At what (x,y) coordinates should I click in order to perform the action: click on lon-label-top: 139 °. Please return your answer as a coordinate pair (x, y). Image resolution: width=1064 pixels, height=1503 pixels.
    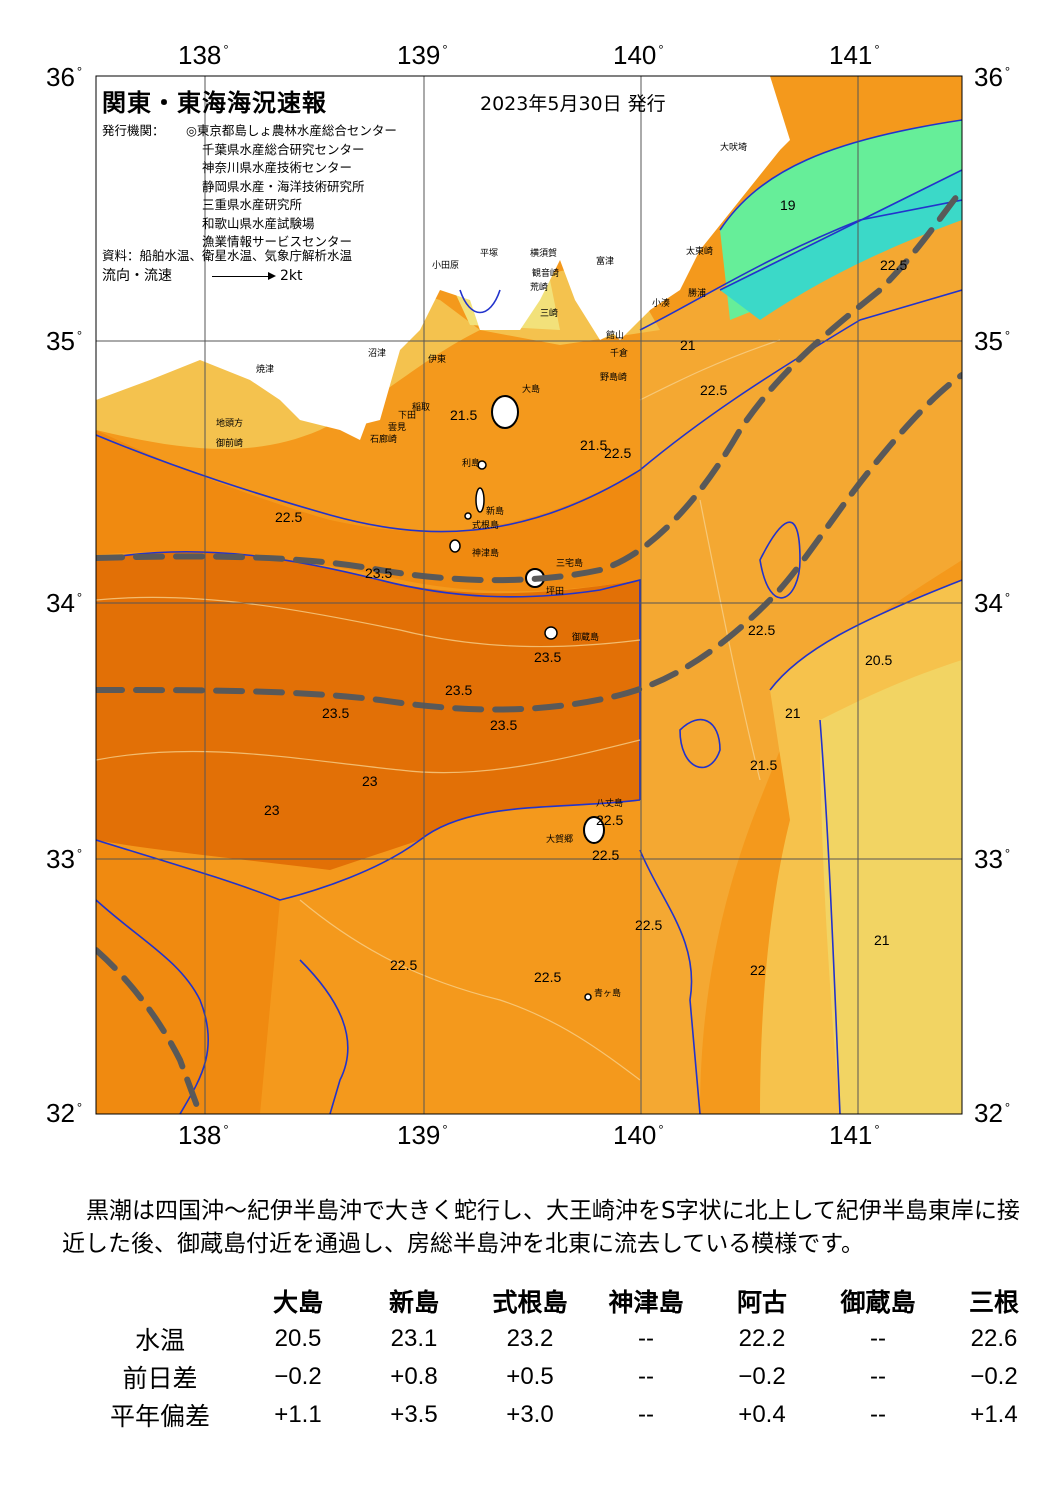
    Looking at the image, I should click on (422, 55).